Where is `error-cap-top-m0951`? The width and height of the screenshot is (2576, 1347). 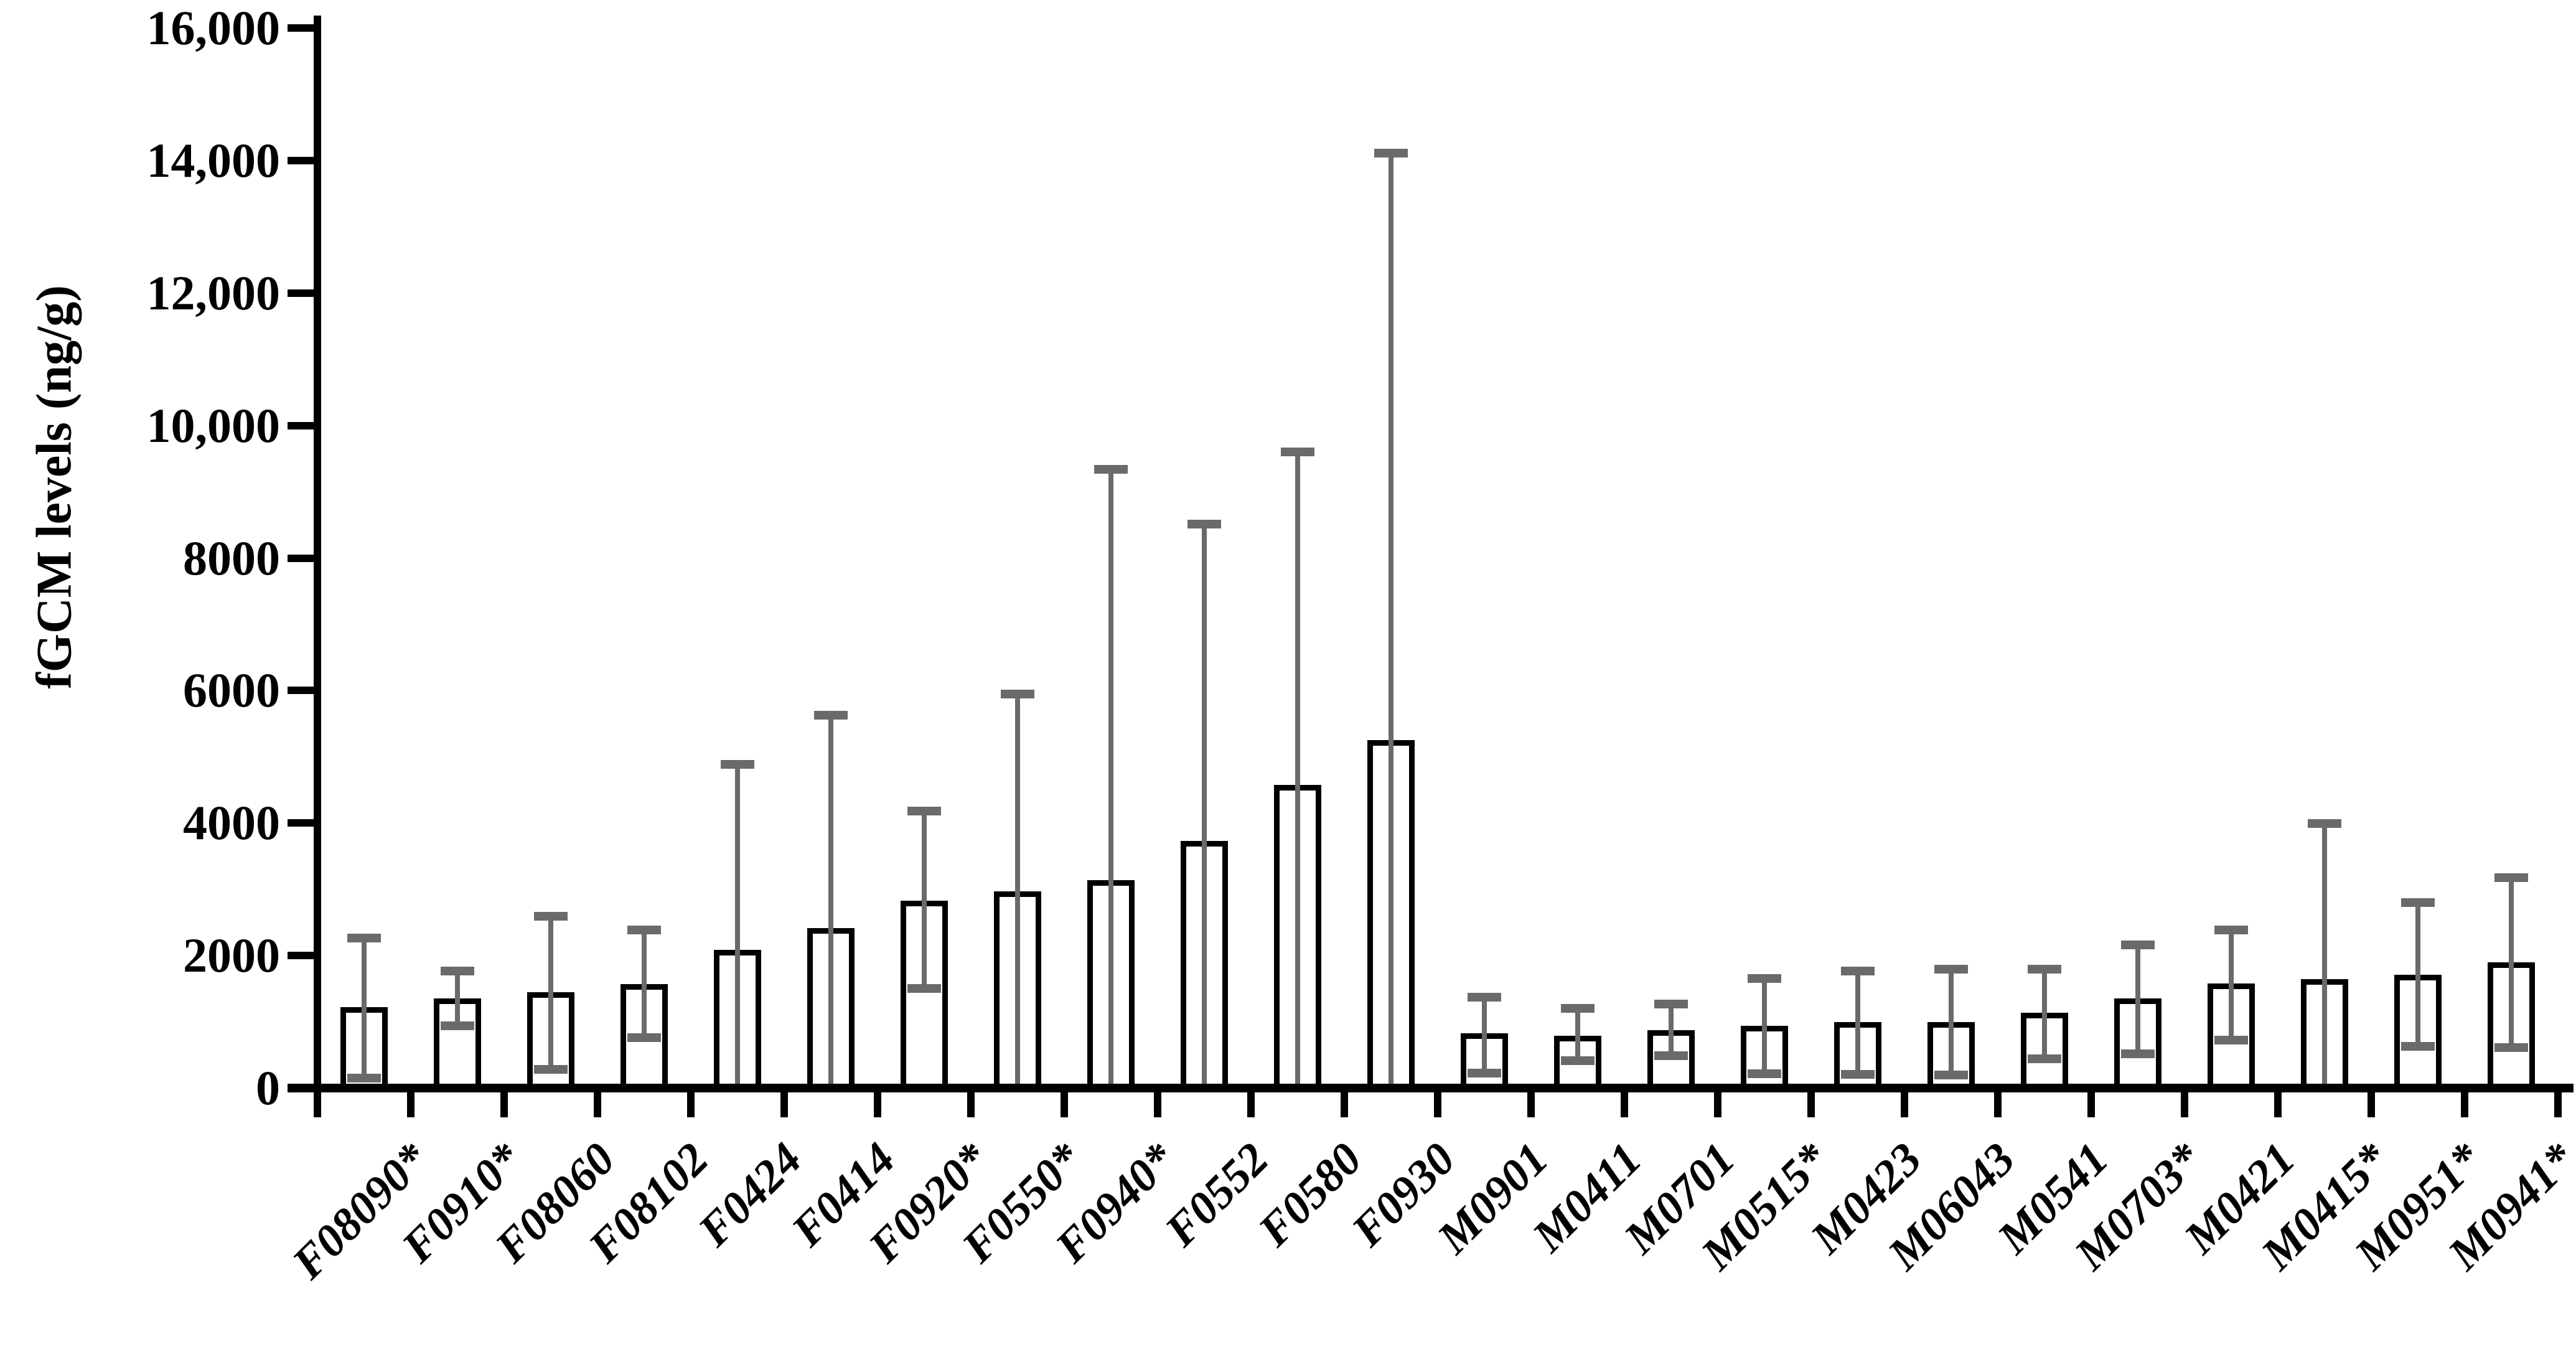
error-cap-top-m0951 is located at coordinates (2418, 903).